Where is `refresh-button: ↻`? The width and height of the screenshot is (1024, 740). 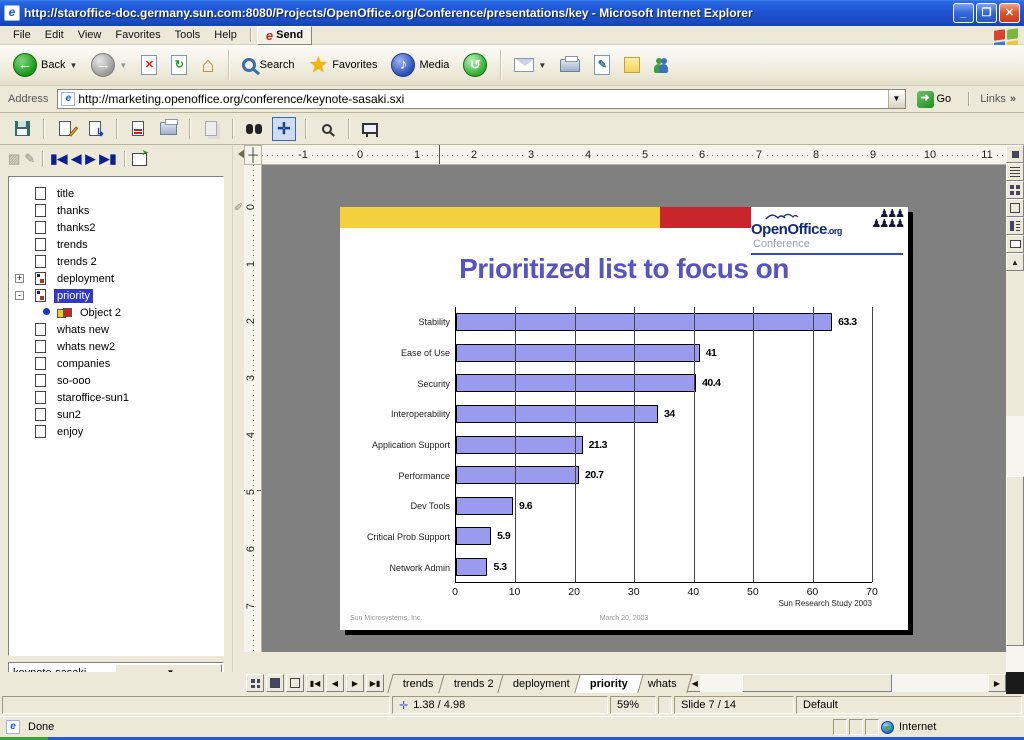 refresh-button: ↻ is located at coordinates (179, 65).